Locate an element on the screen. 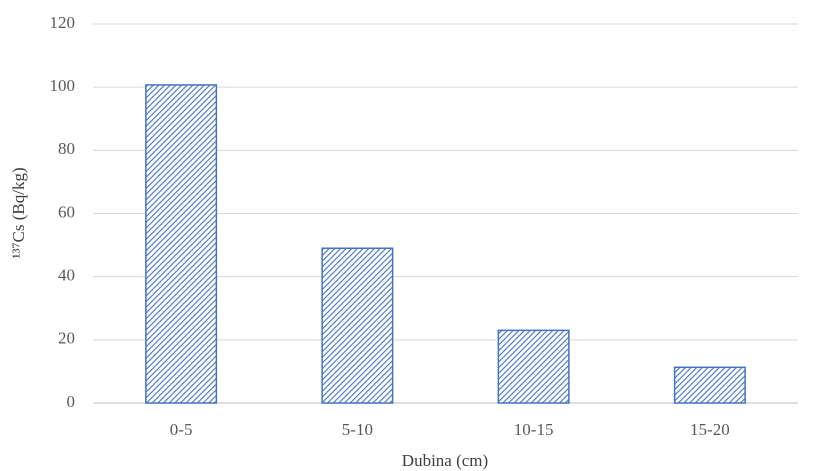 Image resolution: width=826 pixels, height=471 pixels. x-tick-label: 5-10 is located at coordinates (357, 429).